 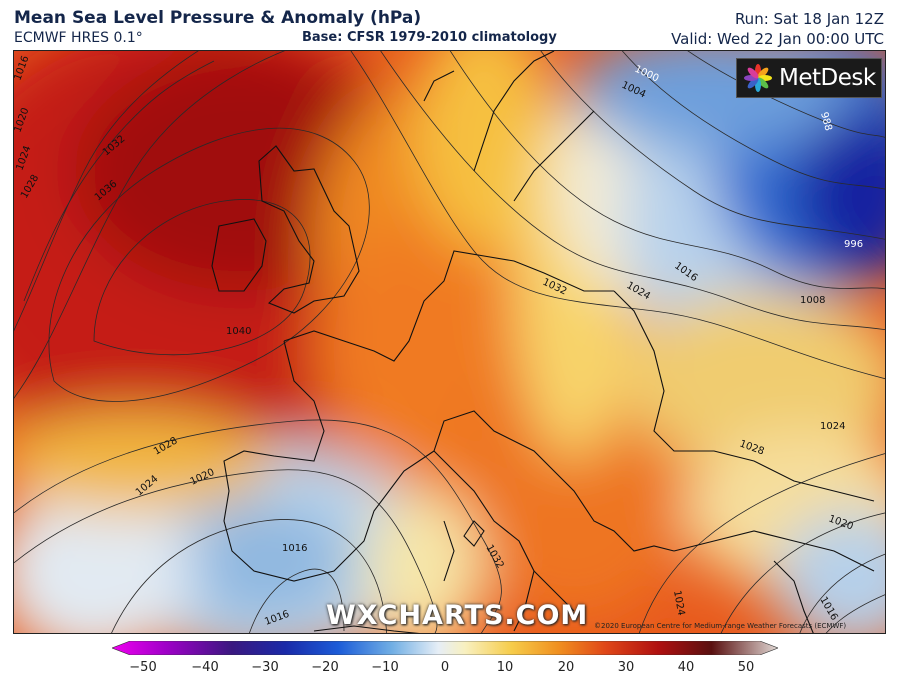 What do you see at coordinates (325, 667) in the screenshot?
I see `colorbar-tick-label: −20` at bounding box center [325, 667].